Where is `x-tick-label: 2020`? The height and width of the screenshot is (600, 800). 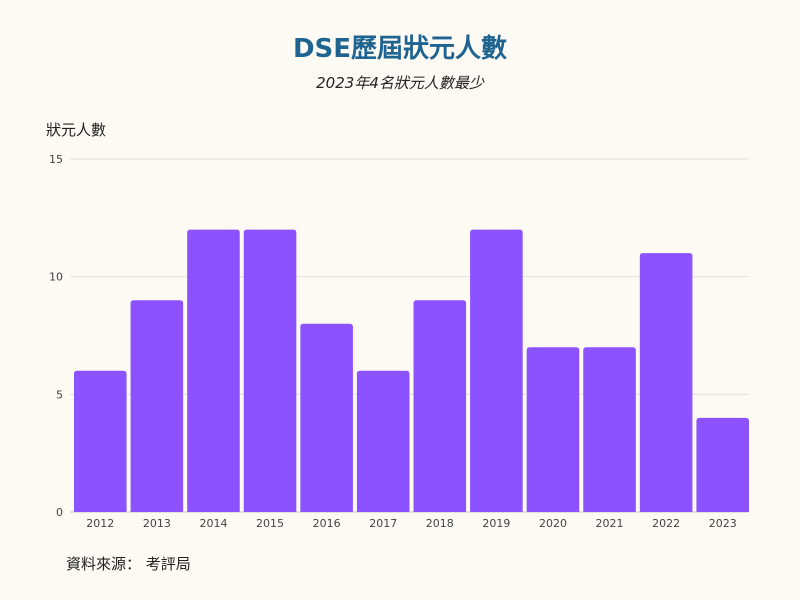
x-tick-label: 2020 is located at coordinates (553, 523).